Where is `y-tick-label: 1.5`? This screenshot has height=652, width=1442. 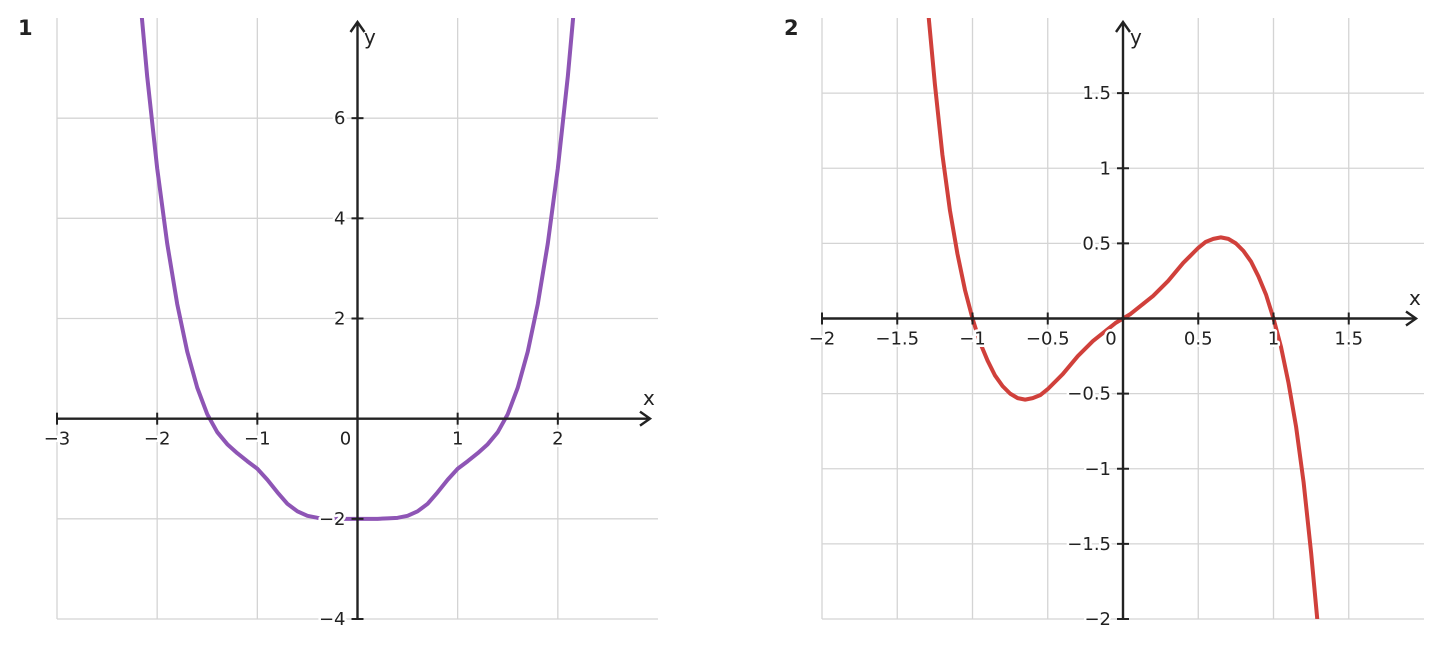 y-tick-label: 1.5 is located at coordinates (1096, 93).